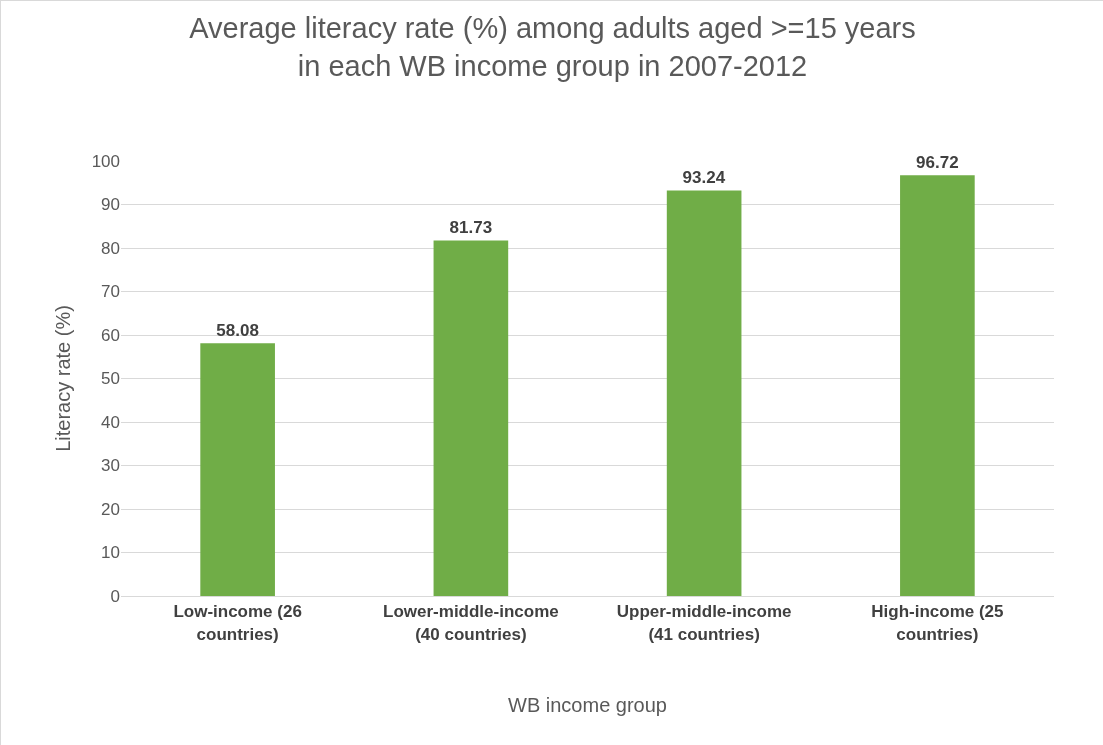  What do you see at coordinates (471, 623) in the screenshot?
I see `x-tick-label: Lower-middle-income (40 countries)` at bounding box center [471, 623].